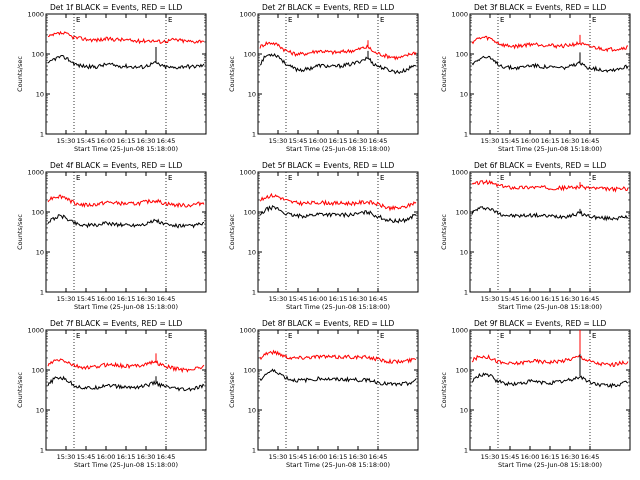  I want to click on panel-title: Det 3f BLACK = Events, RED = LLD, so click(540, 7).